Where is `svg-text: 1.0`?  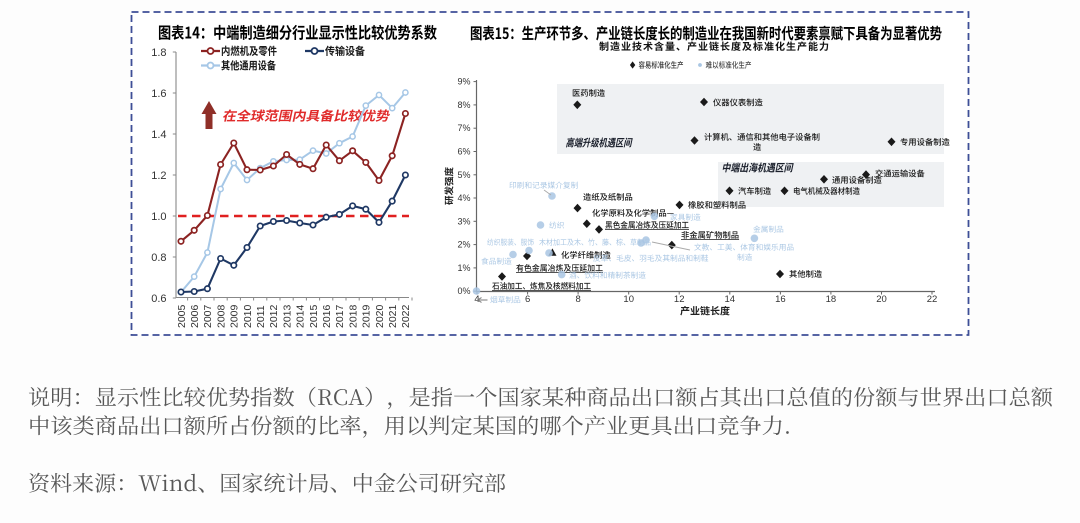
svg-text: 1.0 is located at coordinates (158, 217).